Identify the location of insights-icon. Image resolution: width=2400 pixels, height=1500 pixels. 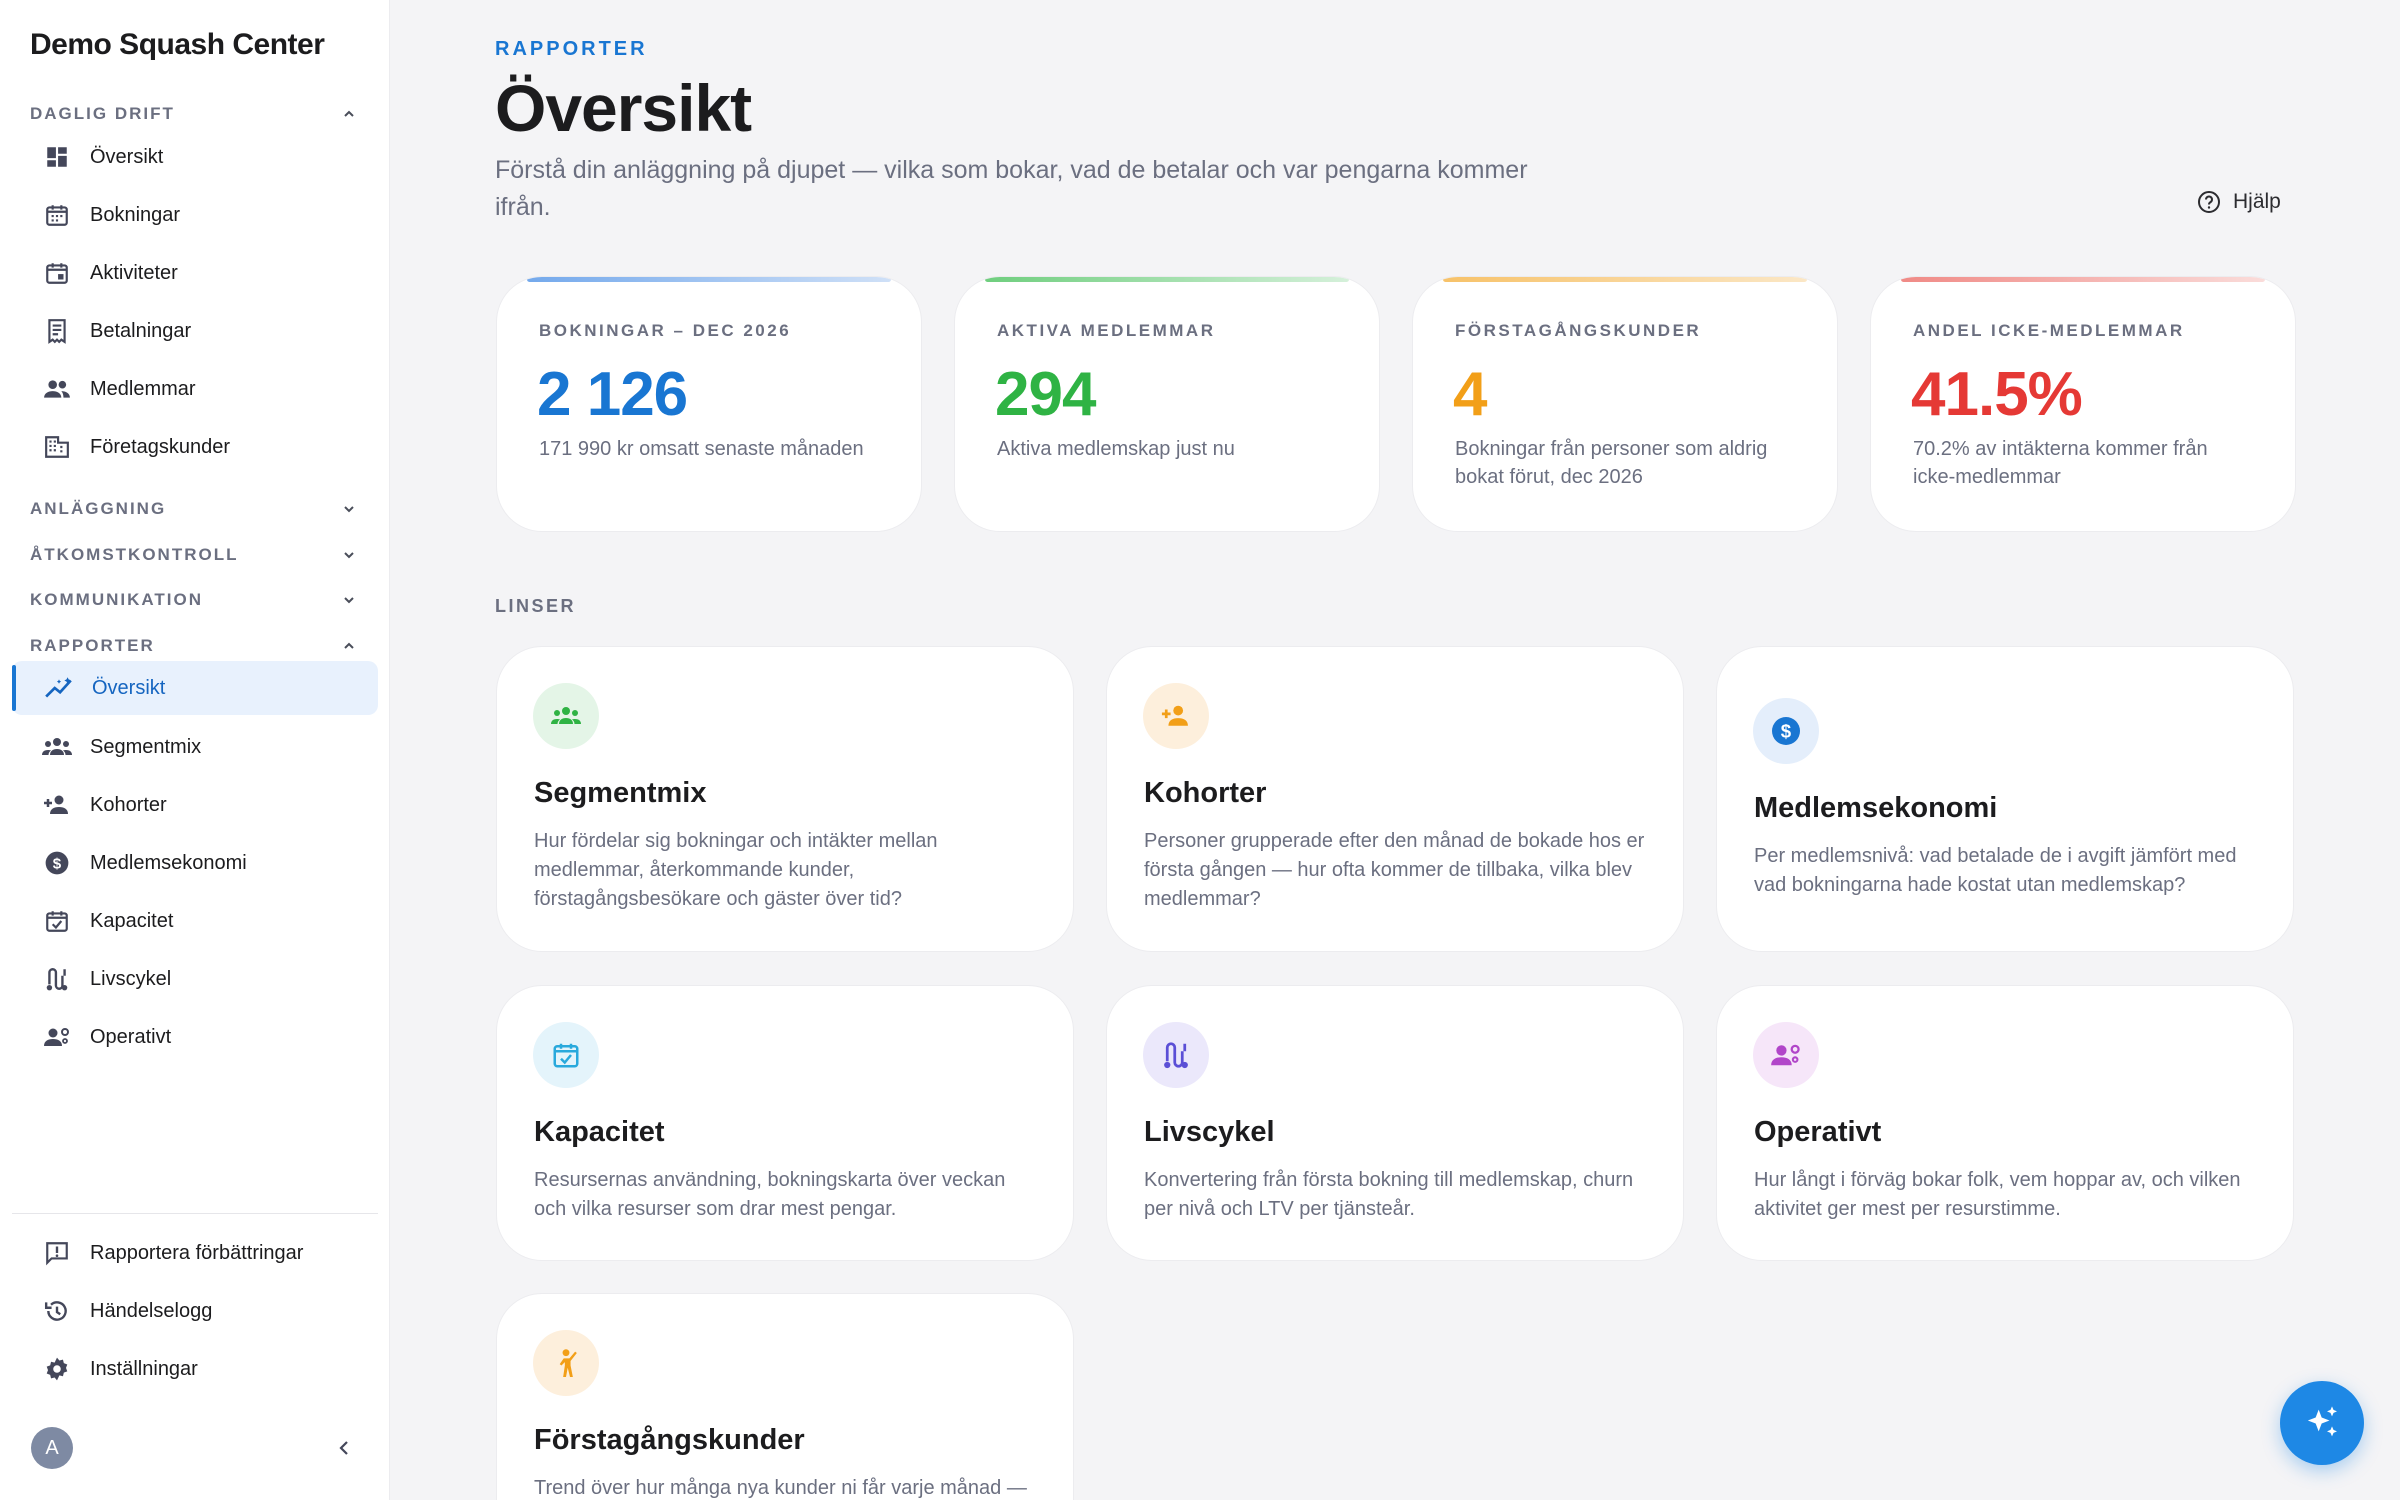
(59, 688).